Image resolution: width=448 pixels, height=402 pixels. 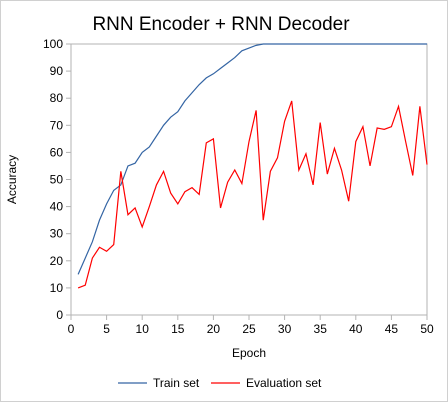 What do you see at coordinates (53, 44) in the screenshot?
I see `y-tick-label: 100` at bounding box center [53, 44].